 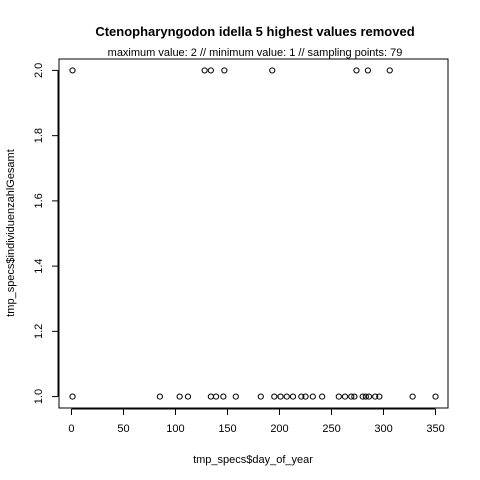 I want to click on y-tick-label: 1.0, so click(x=39, y=396).